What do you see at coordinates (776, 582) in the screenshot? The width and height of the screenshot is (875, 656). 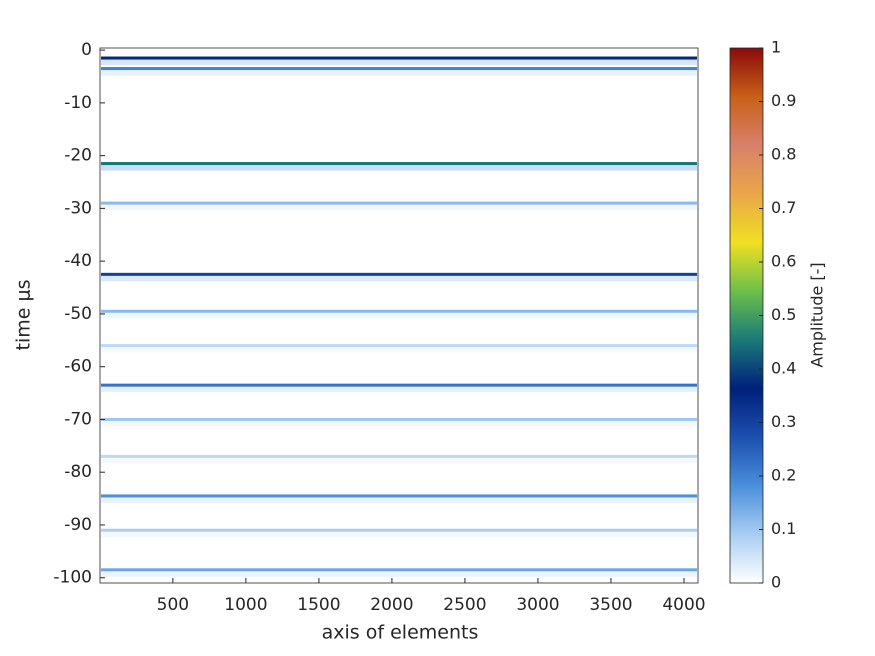 I see `colorbar-tick-label: 0` at bounding box center [776, 582].